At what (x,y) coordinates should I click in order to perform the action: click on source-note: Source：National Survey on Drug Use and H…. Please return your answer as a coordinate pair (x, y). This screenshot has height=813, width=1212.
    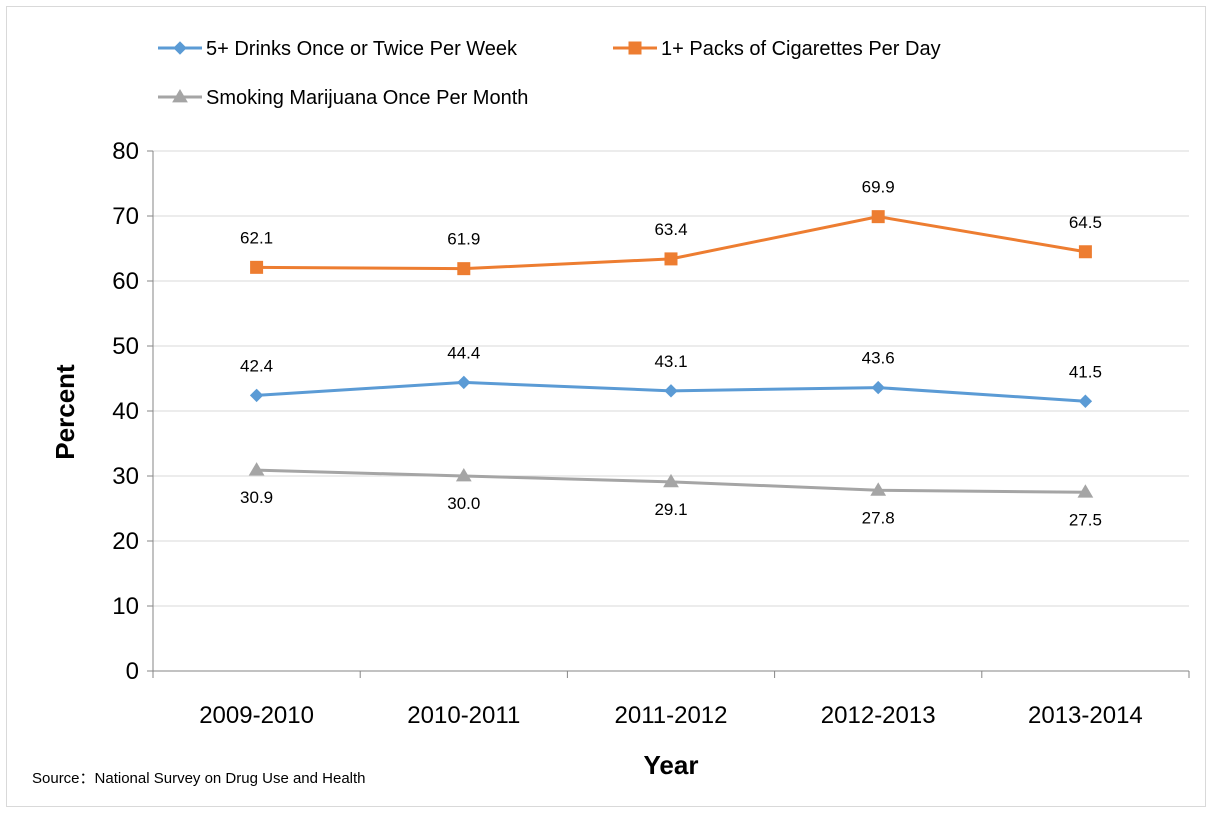
    Looking at the image, I should click on (199, 778).